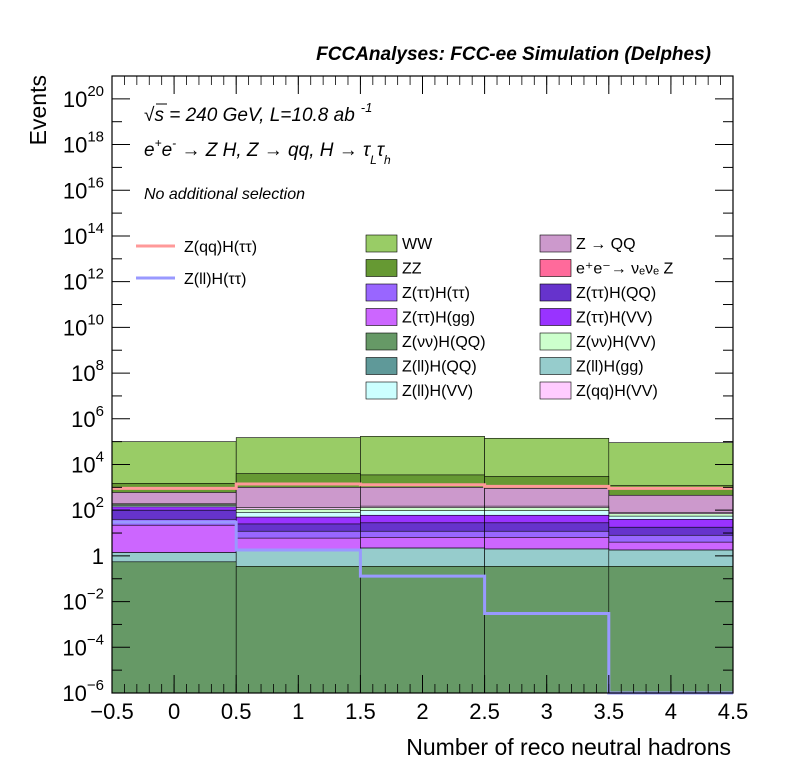  Describe the element at coordinates (381, 366) in the screenshot. I see `legend-box-Z(ll)H(QQ)` at that location.